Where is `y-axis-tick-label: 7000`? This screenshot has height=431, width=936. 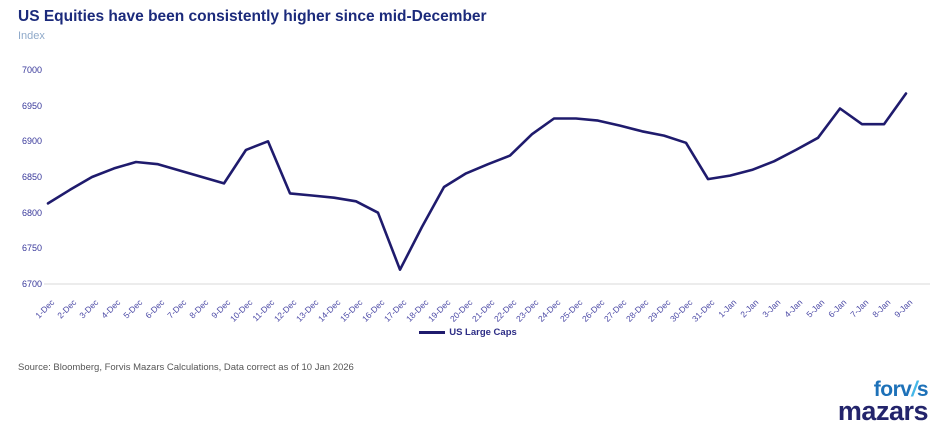 y-axis-tick-label: 7000 is located at coordinates (31, 70).